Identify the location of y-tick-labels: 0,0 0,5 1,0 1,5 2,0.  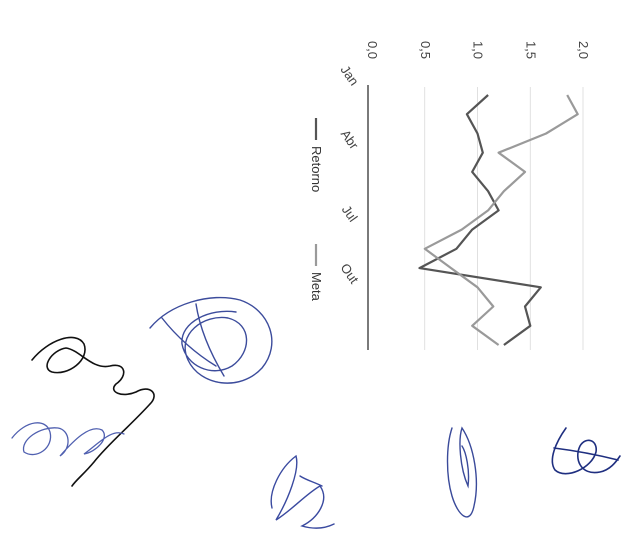
(478, 50).